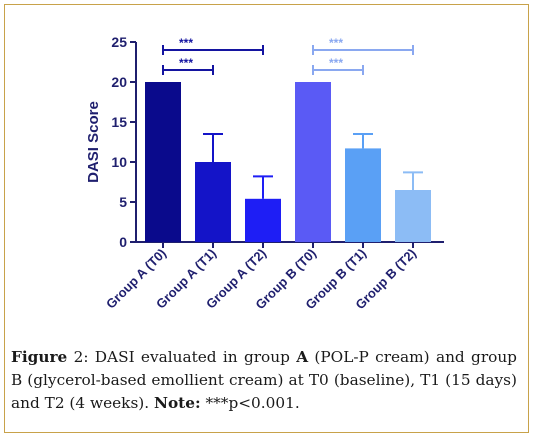 The width and height of the screenshot is (535, 439). What do you see at coordinates (123, 202) in the screenshot?
I see `y-tick-label: 5` at bounding box center [123, 202].